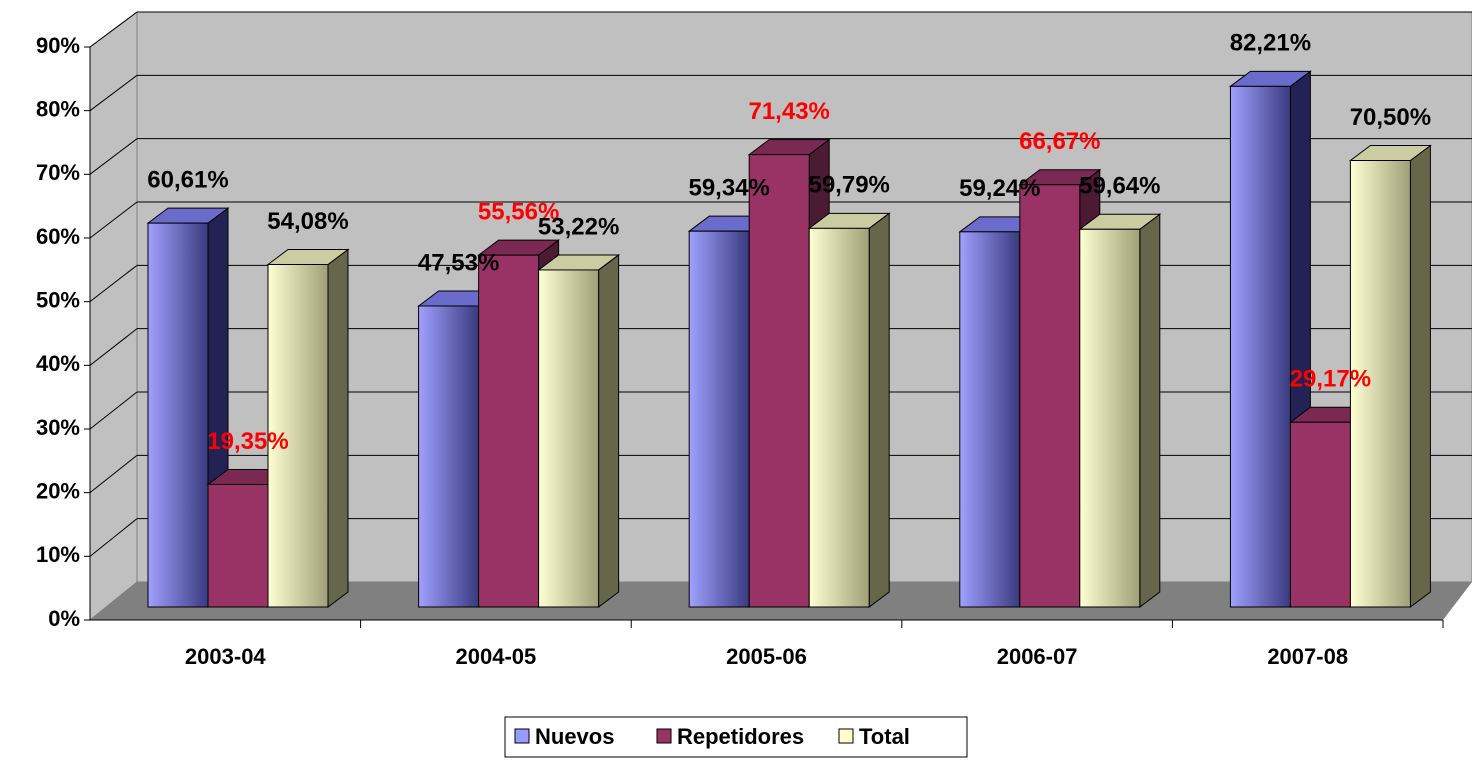  What do you see at coordinates (58, 363) in the screenshot?
I see `y-tick-label: 40%` at bounding box center [58, 363].